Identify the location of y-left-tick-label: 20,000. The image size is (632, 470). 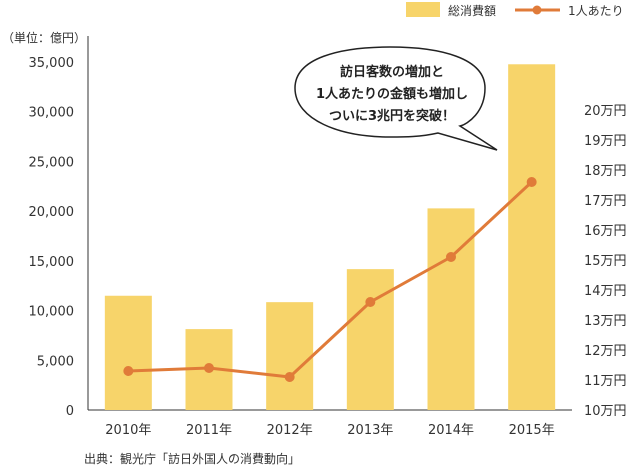
(52, 212).